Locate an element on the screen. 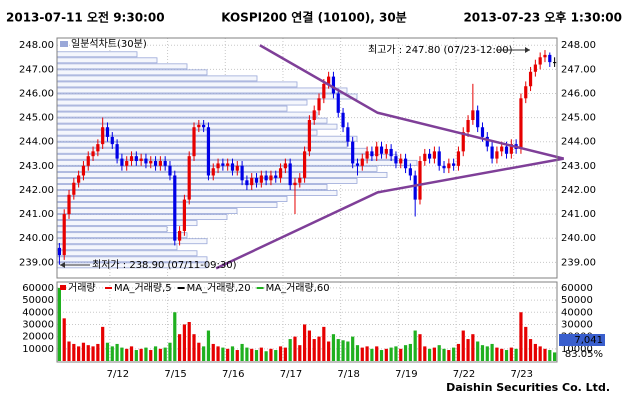  profile-legend-mark is located at coordinates (64, 44).